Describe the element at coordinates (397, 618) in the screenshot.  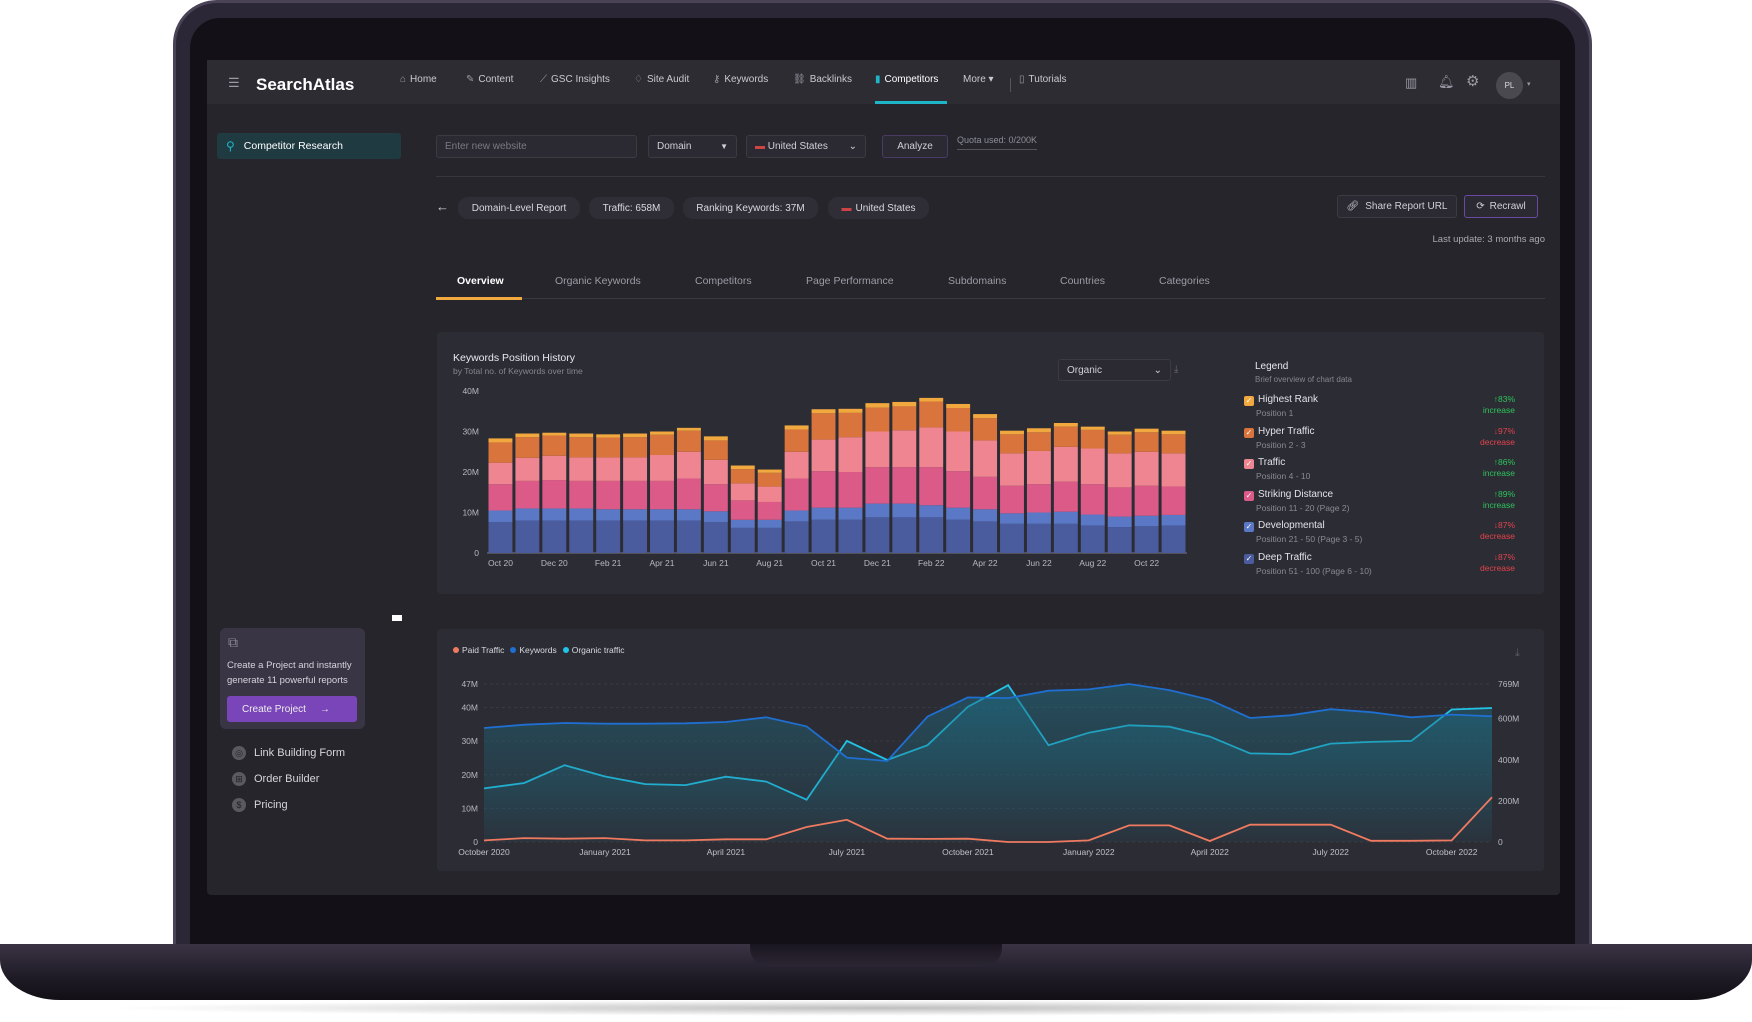
I see `collapse-handle` at that location.